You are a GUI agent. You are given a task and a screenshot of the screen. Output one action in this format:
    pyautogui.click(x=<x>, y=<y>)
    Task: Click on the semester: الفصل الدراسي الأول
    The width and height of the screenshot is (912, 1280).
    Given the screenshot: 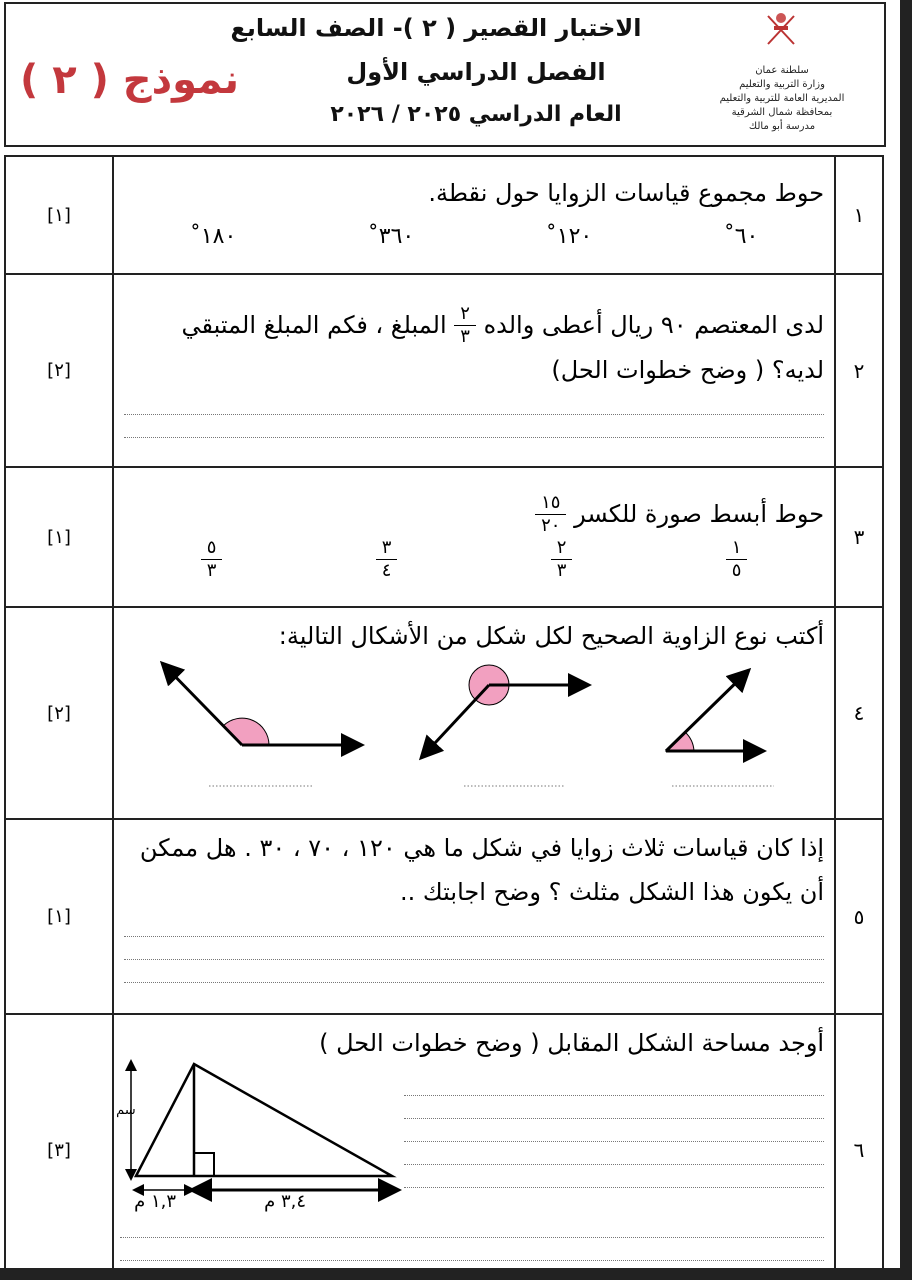 What is the action you would take?
    pyautogui.click(x=476, y=72)
    